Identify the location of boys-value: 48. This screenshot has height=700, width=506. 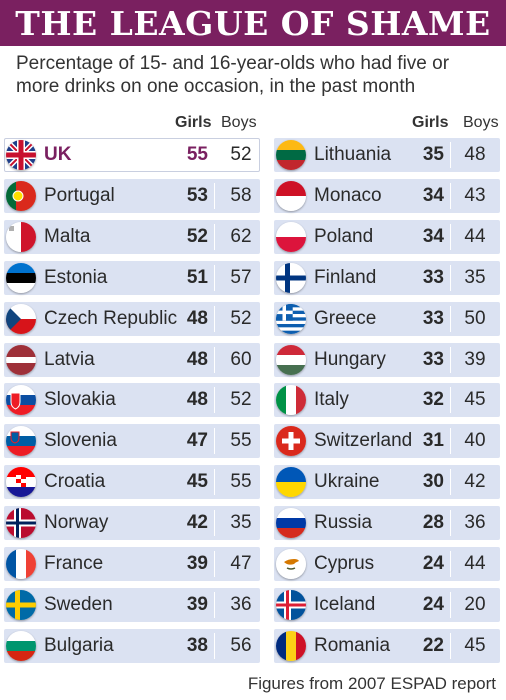
(475, 154).